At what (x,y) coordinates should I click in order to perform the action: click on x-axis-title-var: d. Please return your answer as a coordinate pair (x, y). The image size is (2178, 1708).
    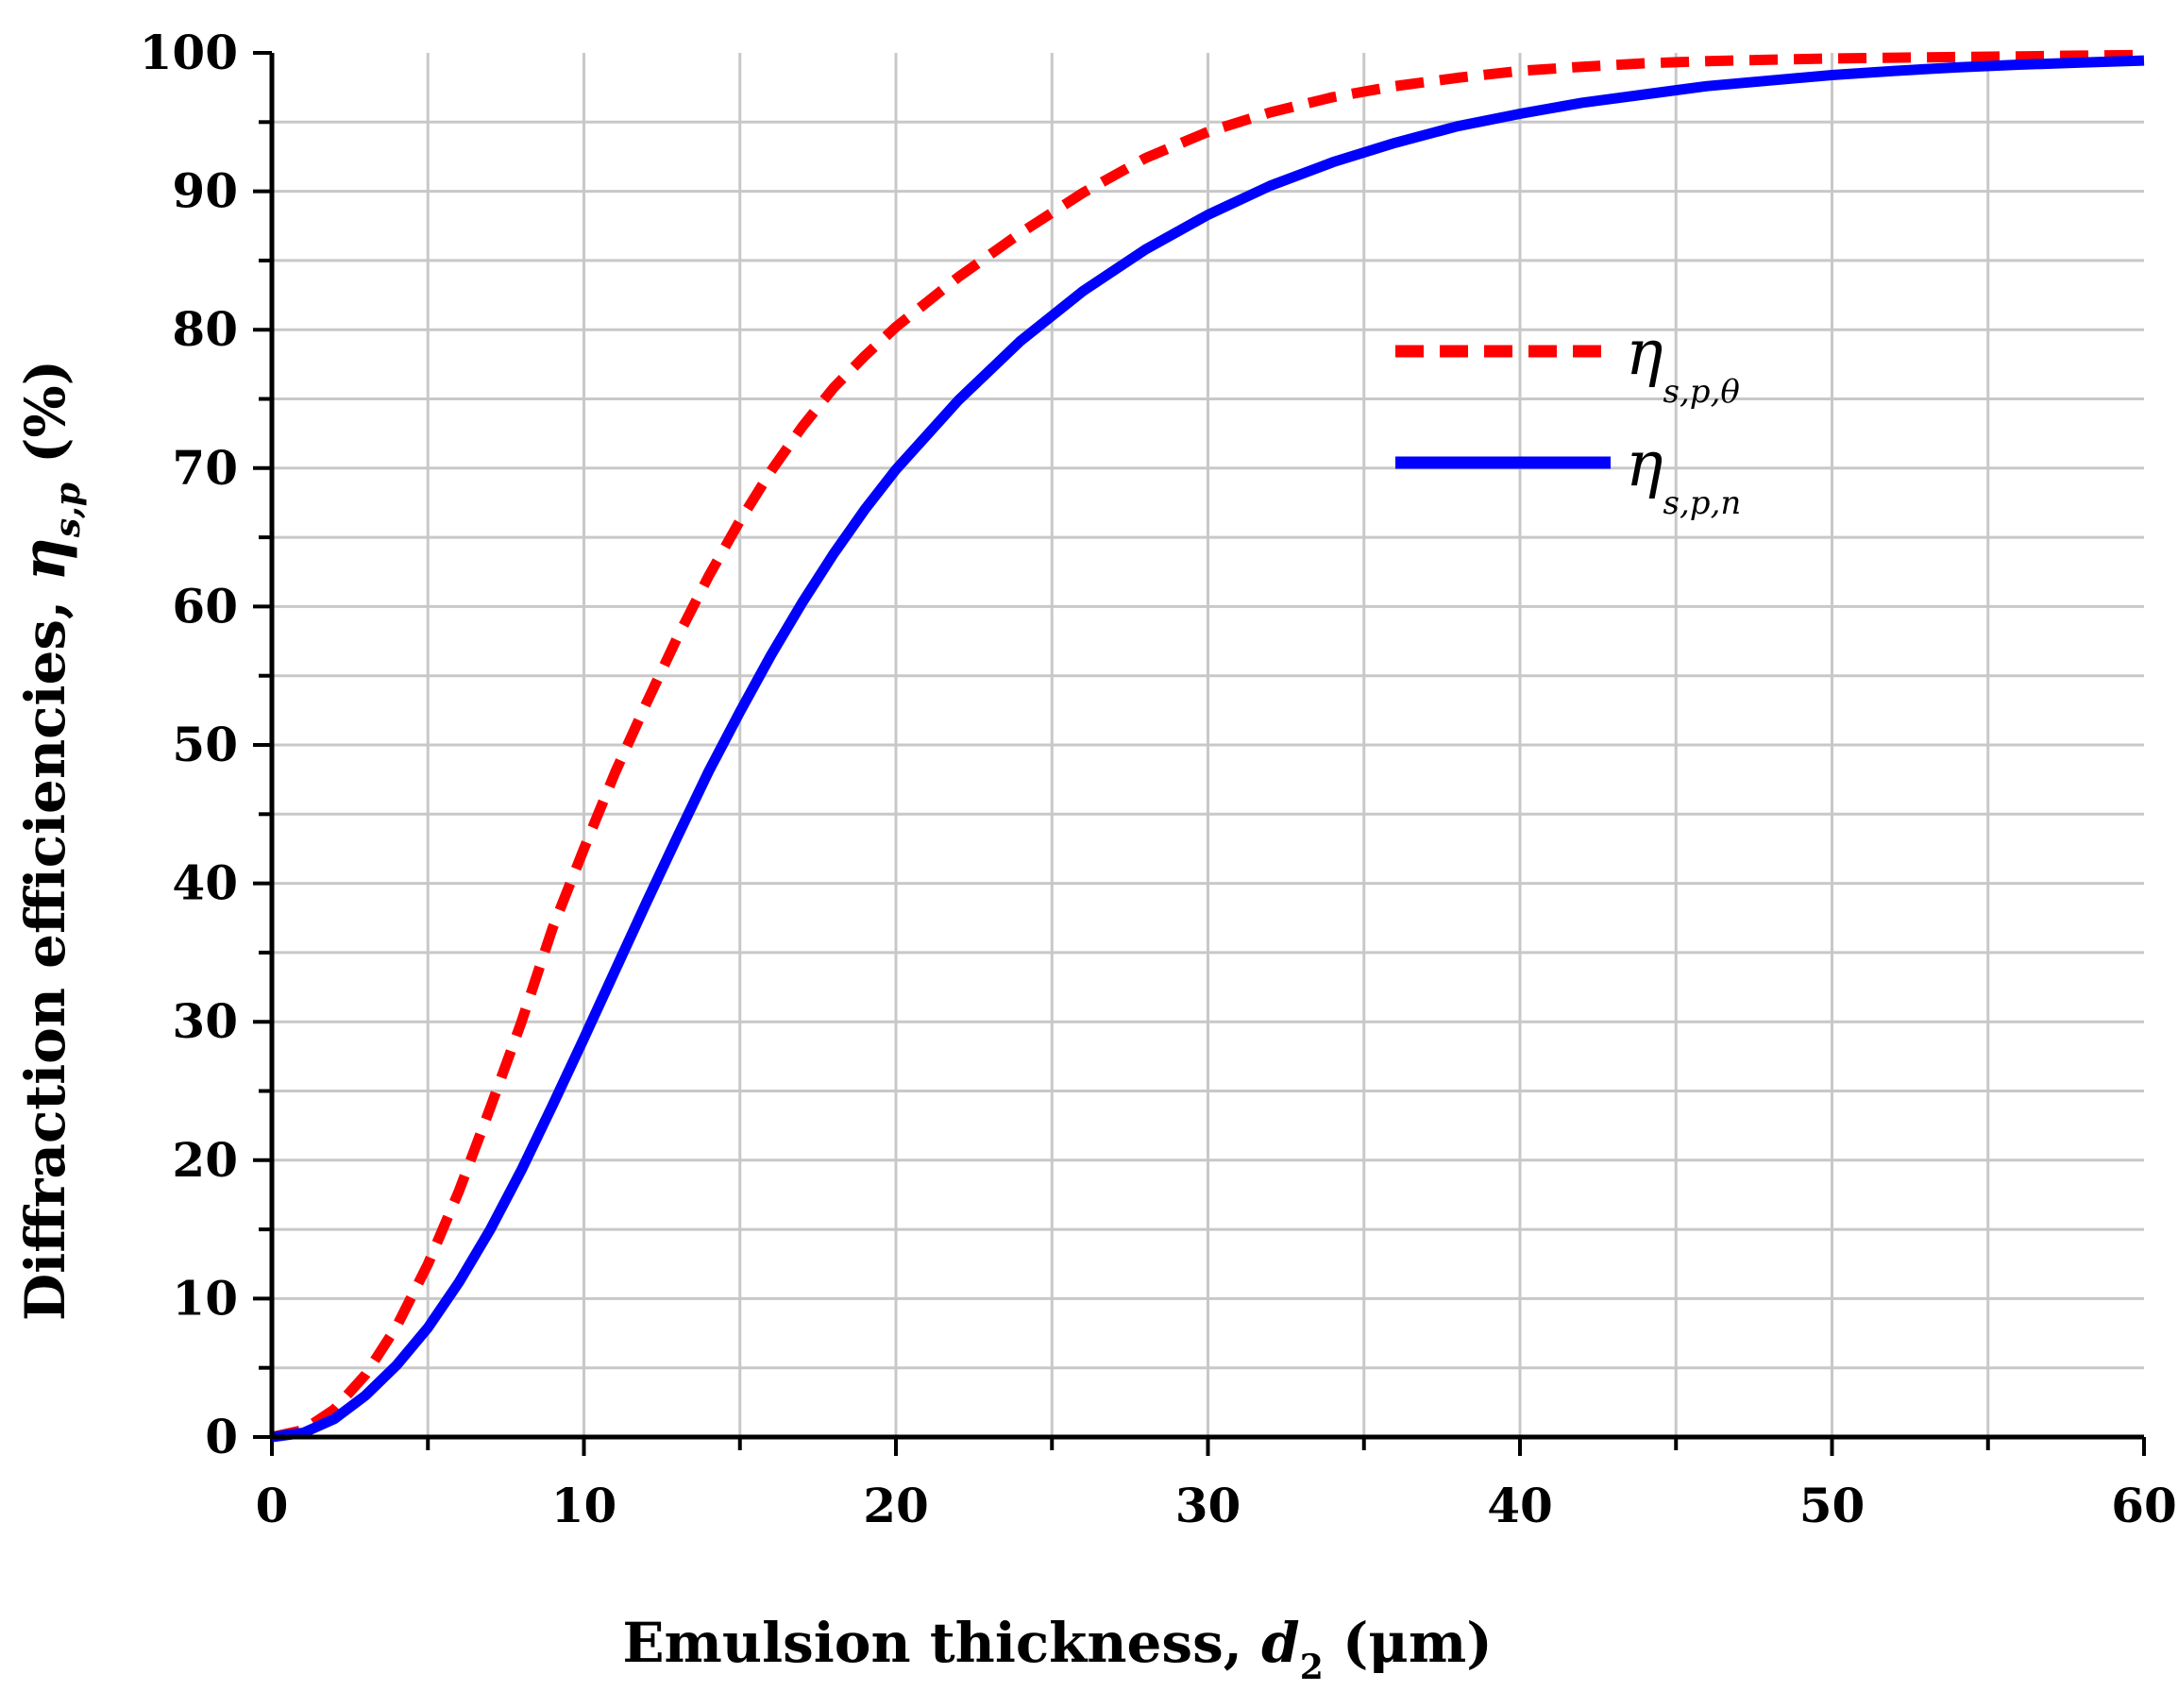
    Looking at the image, I should click on (1280, 1643).